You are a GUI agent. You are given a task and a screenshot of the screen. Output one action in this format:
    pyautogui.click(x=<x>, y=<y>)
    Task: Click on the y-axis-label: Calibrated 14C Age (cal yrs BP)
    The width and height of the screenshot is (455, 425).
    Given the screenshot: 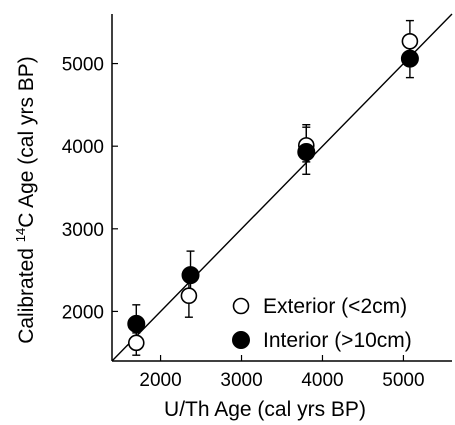 What is the action you would take?
    pyautogui.click(x=25, y=200)
    